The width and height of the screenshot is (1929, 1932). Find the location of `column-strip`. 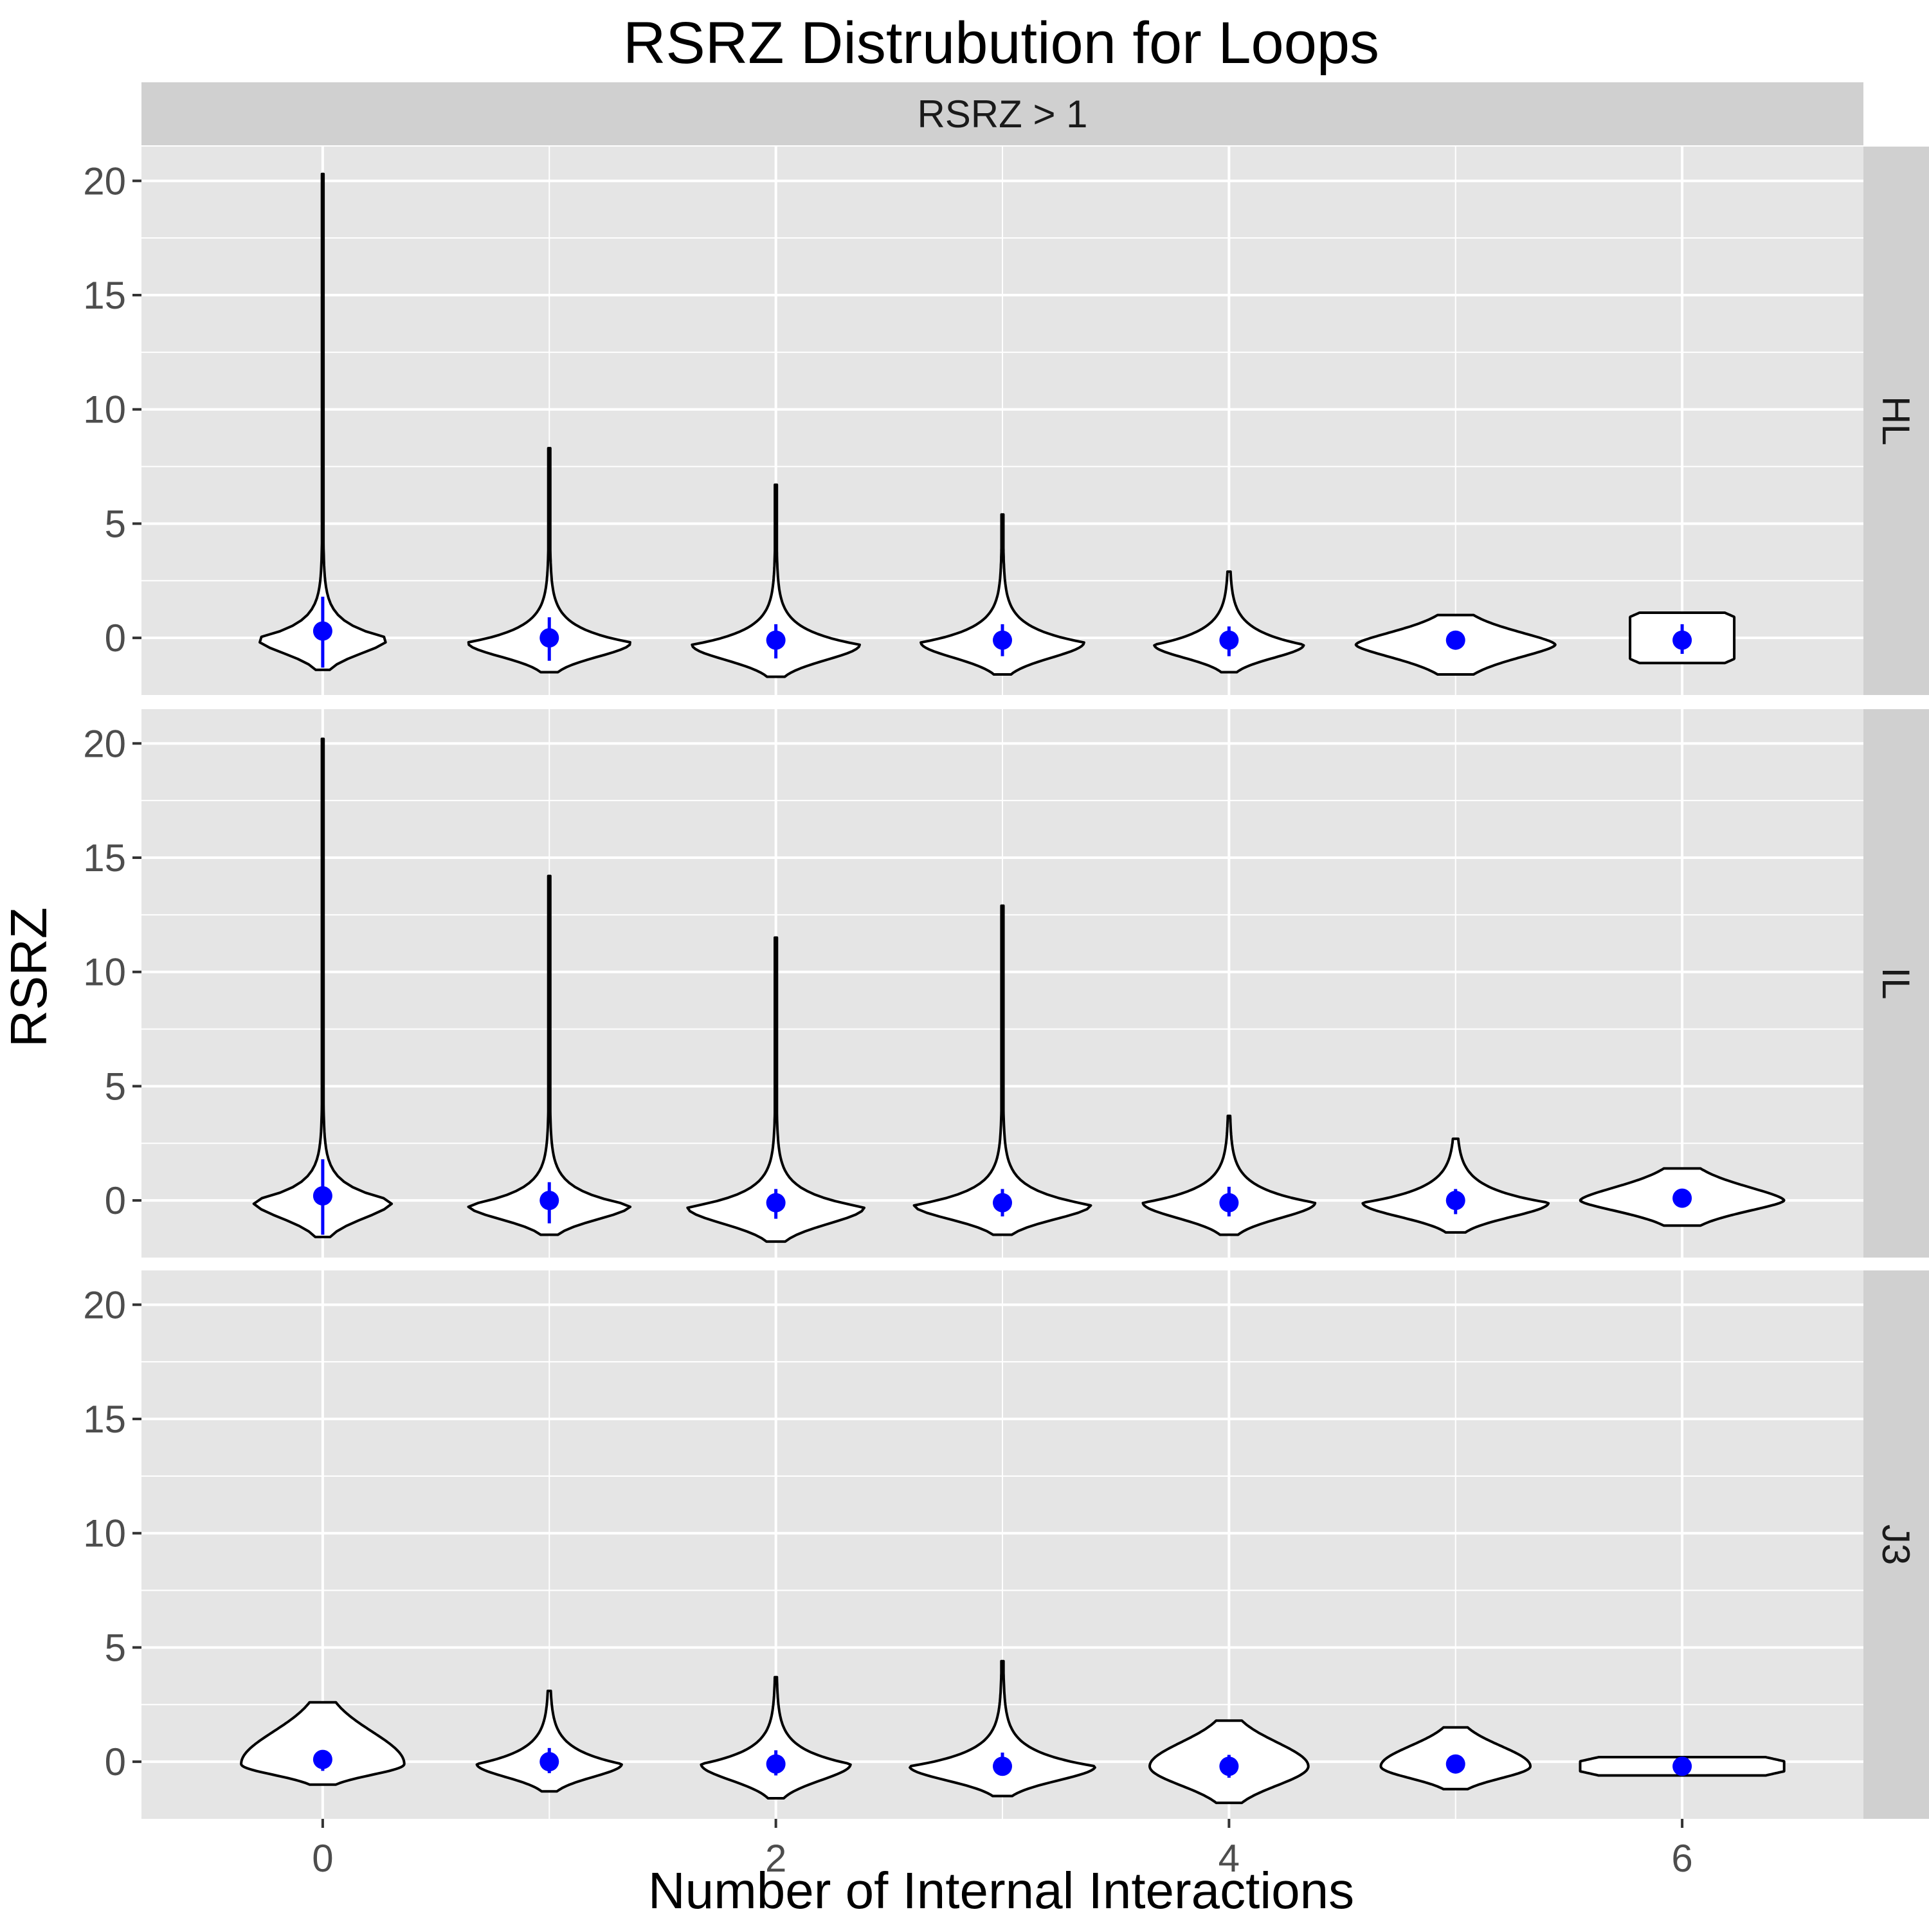

column-strip is located at coordinates (1002, 113).